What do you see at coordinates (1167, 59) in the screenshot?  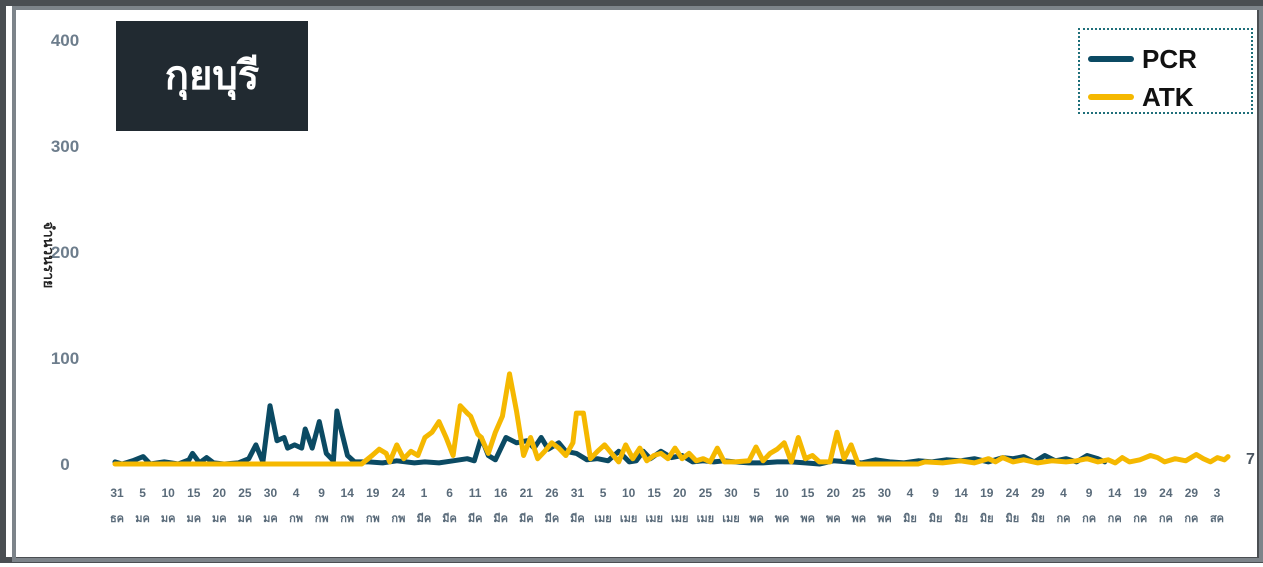 I see `legend-item-pcr: PCR` at bounding box center [1167, 59].